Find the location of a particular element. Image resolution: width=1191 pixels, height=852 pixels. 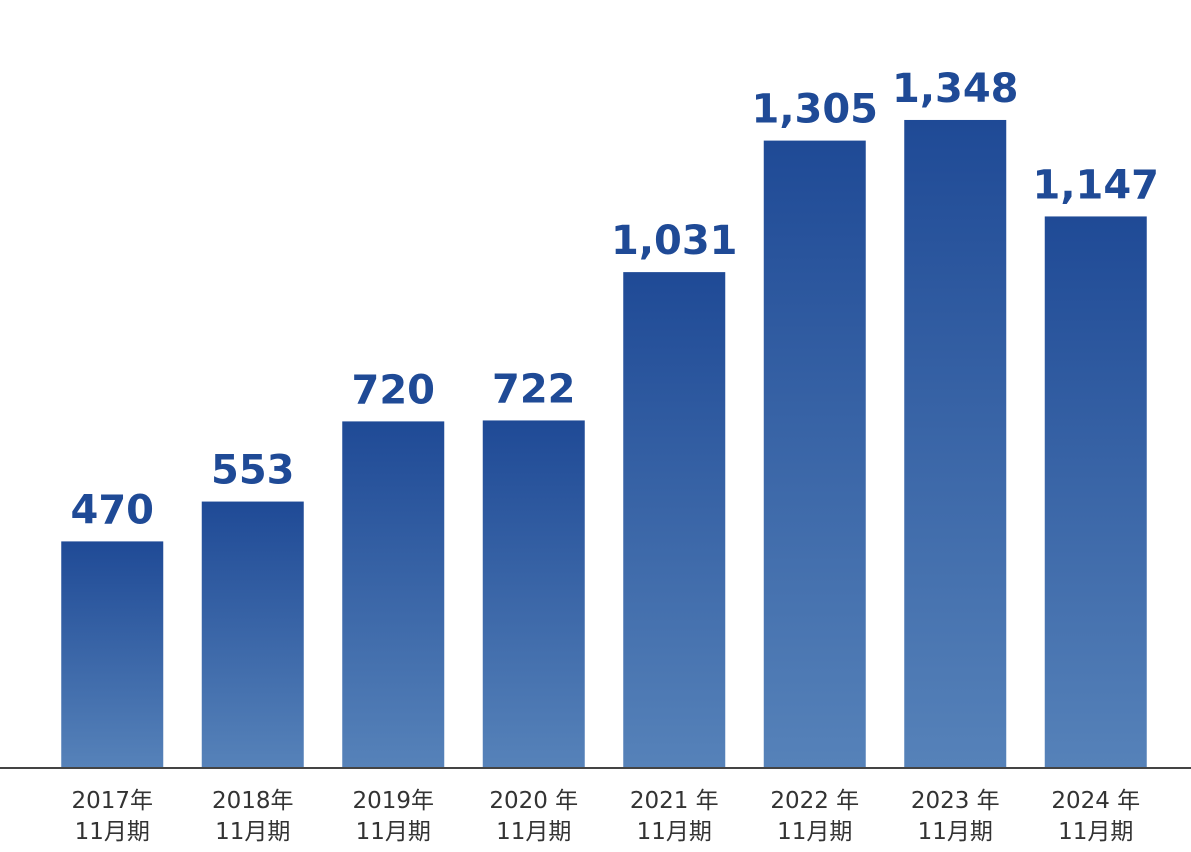

x-tick-label: 2020 年 is located at coordinates (533, 801).